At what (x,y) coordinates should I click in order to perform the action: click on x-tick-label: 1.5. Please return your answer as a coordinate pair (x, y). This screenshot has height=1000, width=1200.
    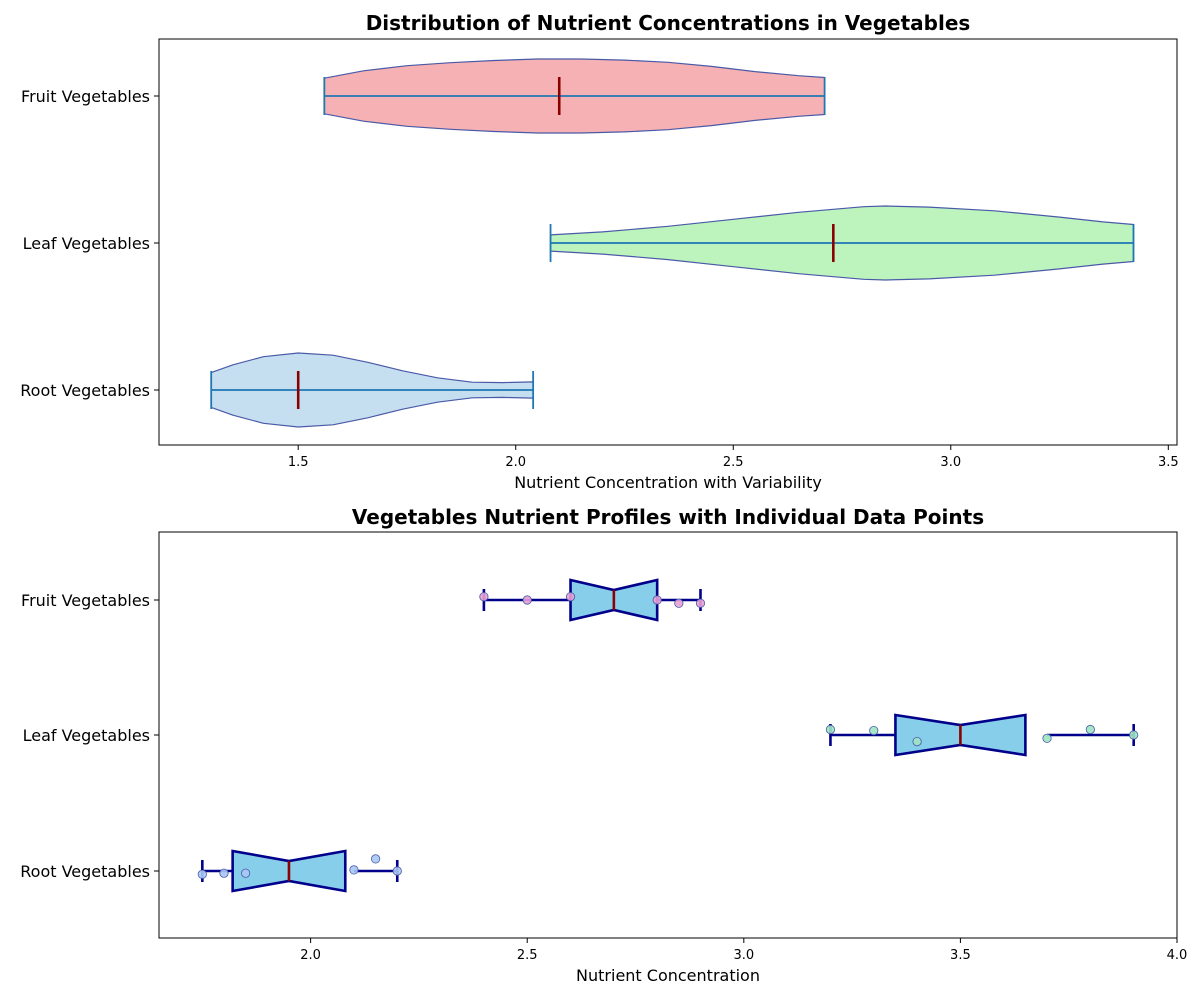
    Looking at the image, I should click on (298, 462).